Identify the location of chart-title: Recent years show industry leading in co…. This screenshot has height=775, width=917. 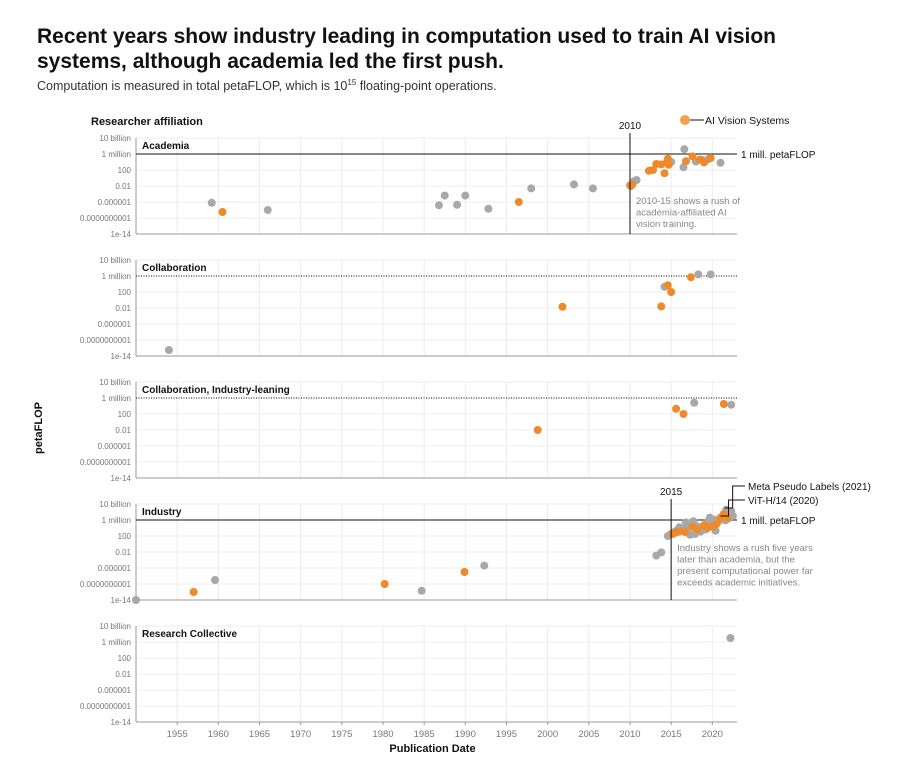
(407, 49).